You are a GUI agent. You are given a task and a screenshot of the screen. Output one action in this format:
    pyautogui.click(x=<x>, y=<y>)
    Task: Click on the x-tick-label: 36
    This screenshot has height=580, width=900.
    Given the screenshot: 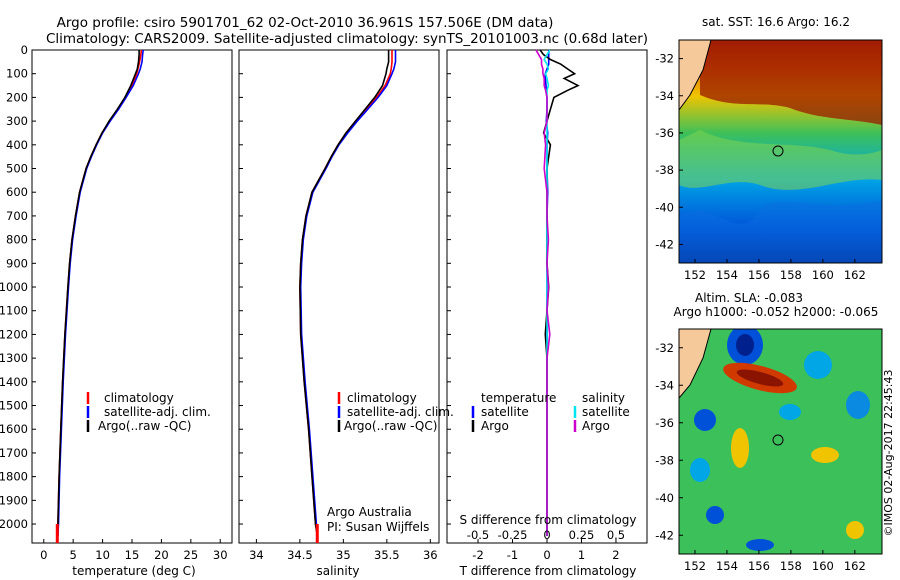 What is the action you would take?
    pyautogui.click(x=430, y=555)
    